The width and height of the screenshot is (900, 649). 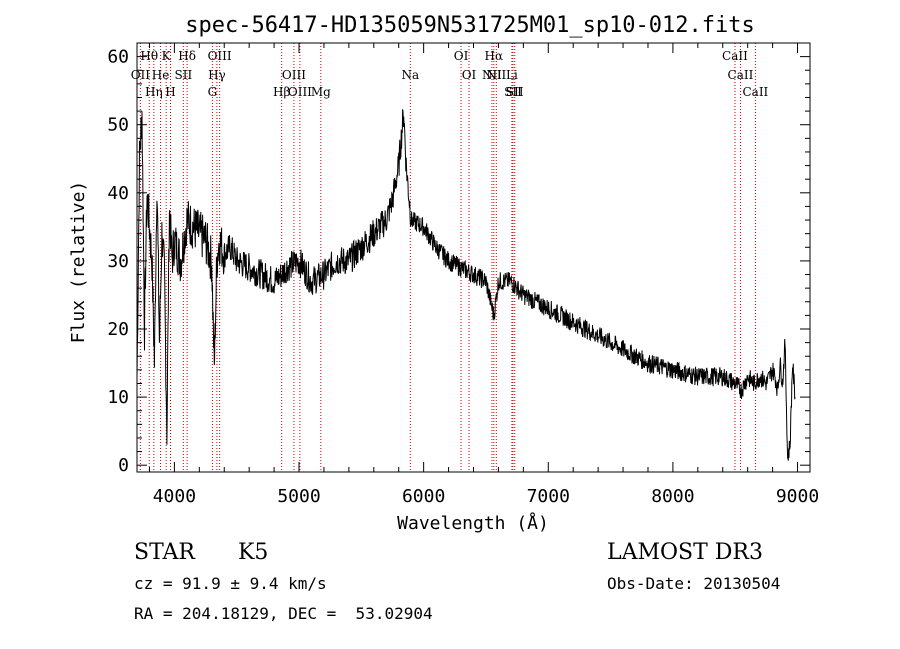 I want to click on line-label-19: Hα, so click(x=494, y=56).